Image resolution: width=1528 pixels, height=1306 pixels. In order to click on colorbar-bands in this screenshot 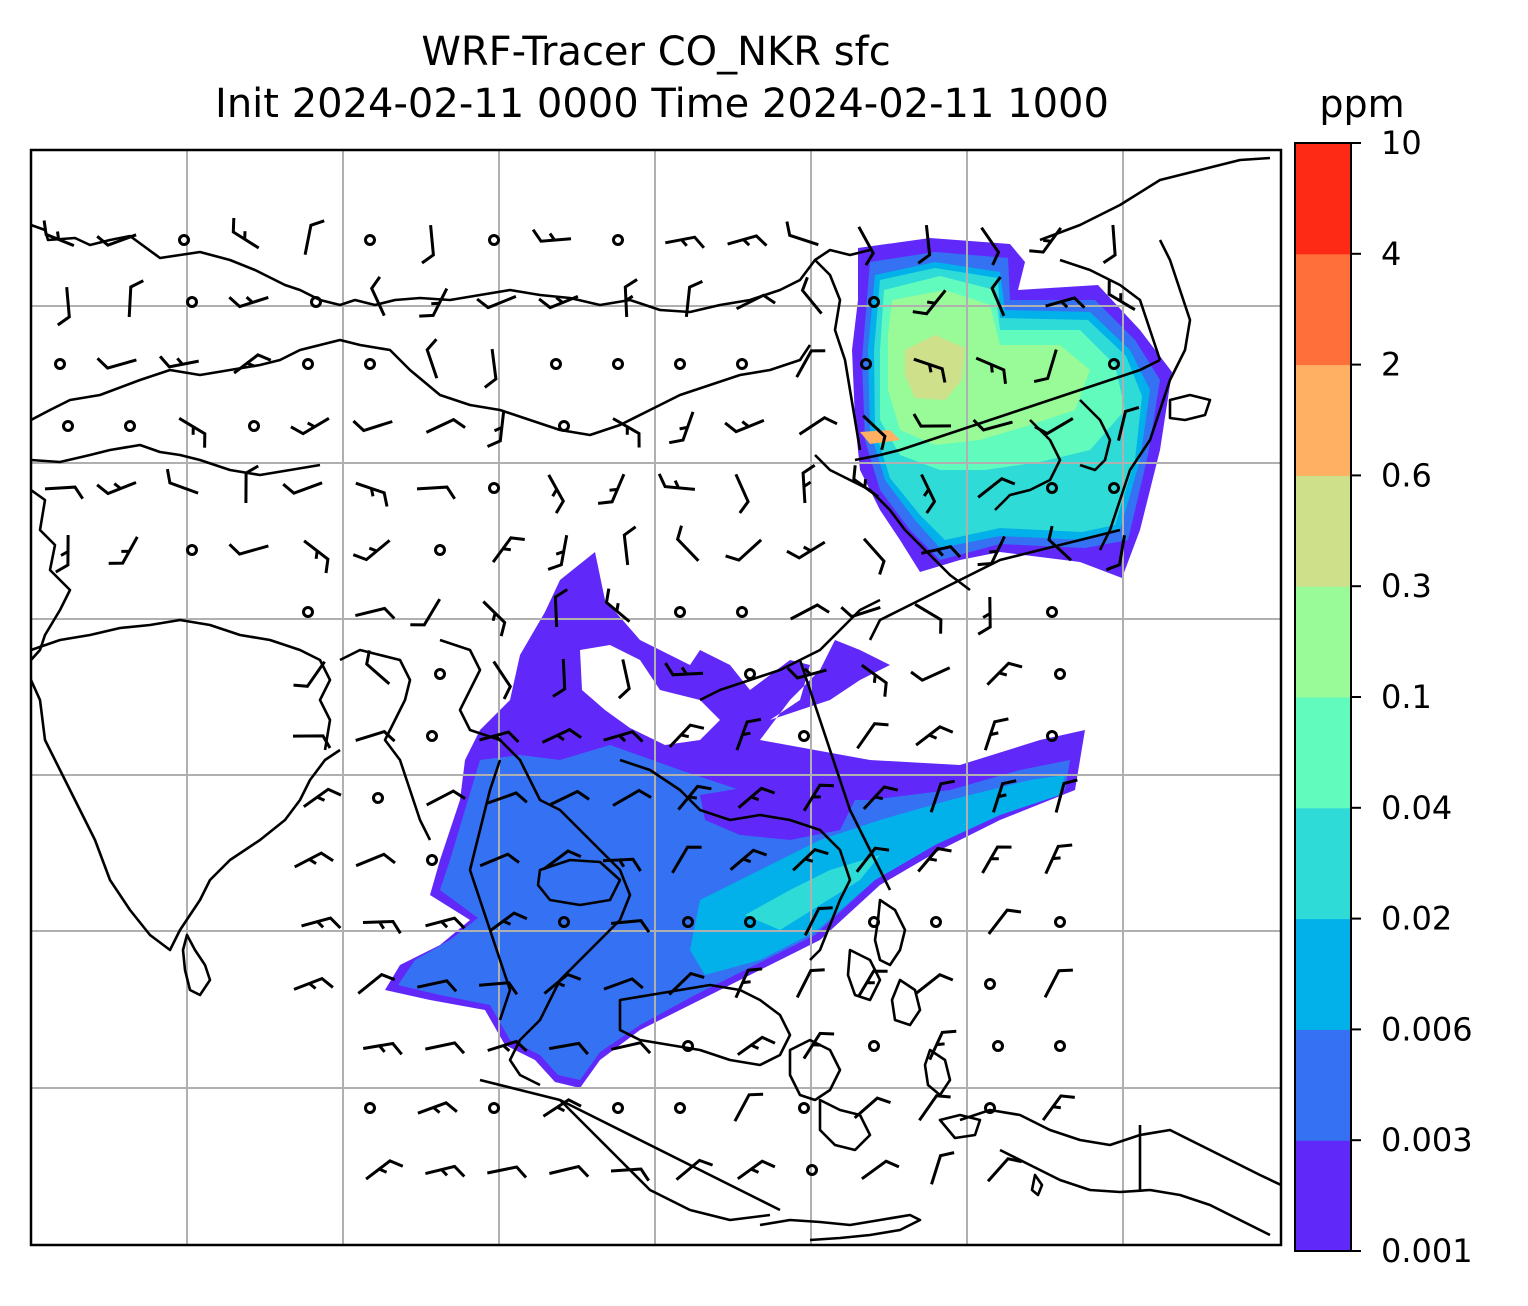, I will do `click(1323, 697)`.